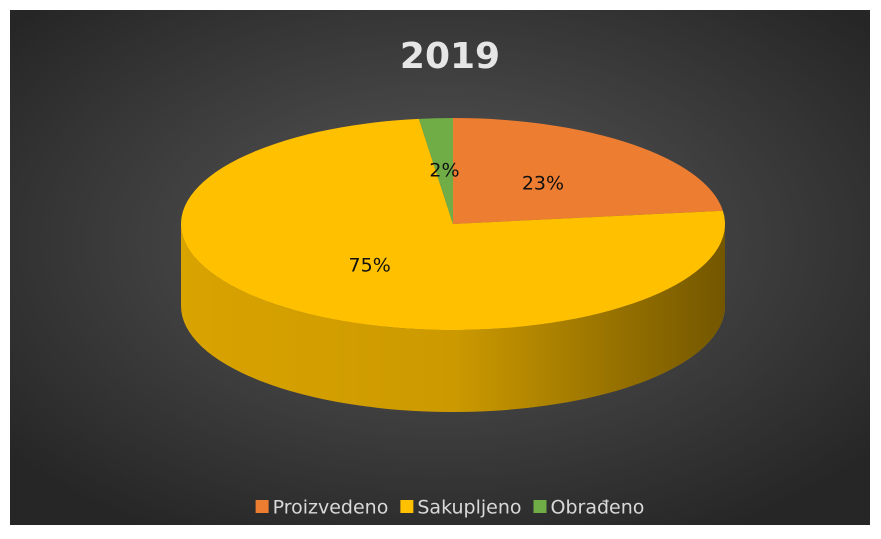 The width and height of the screenshot is (881, 539). Describe the element at coordinates (450, 56) in the screenshot. I see `chart-title: 2019` at that location.